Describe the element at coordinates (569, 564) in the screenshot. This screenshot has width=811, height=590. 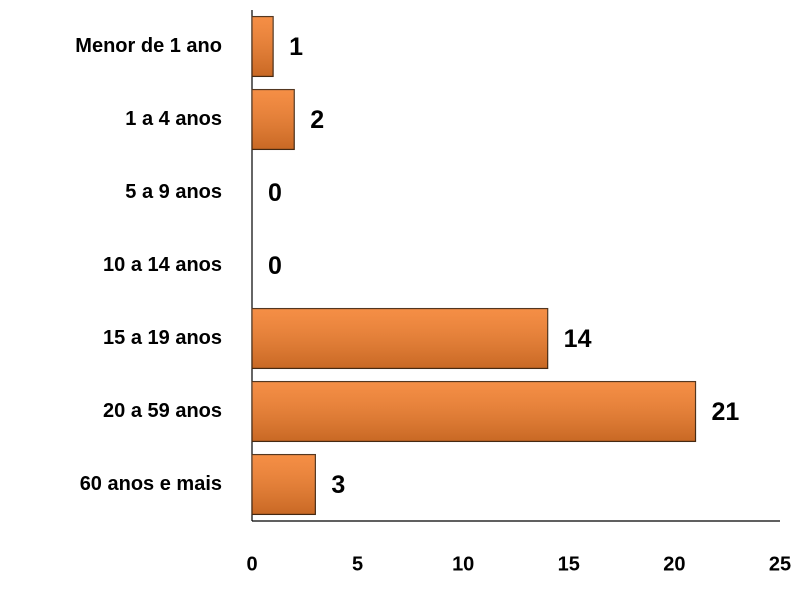
I see `x-tick-label: 15` at that location.